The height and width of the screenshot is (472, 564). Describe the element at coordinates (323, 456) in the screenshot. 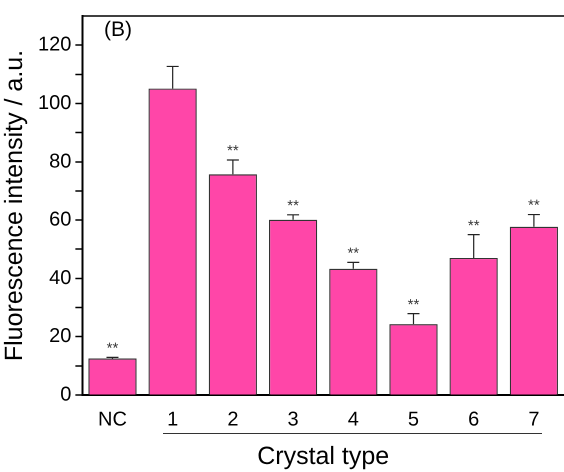

I see `x-axis-title: Crystal type` at that location.